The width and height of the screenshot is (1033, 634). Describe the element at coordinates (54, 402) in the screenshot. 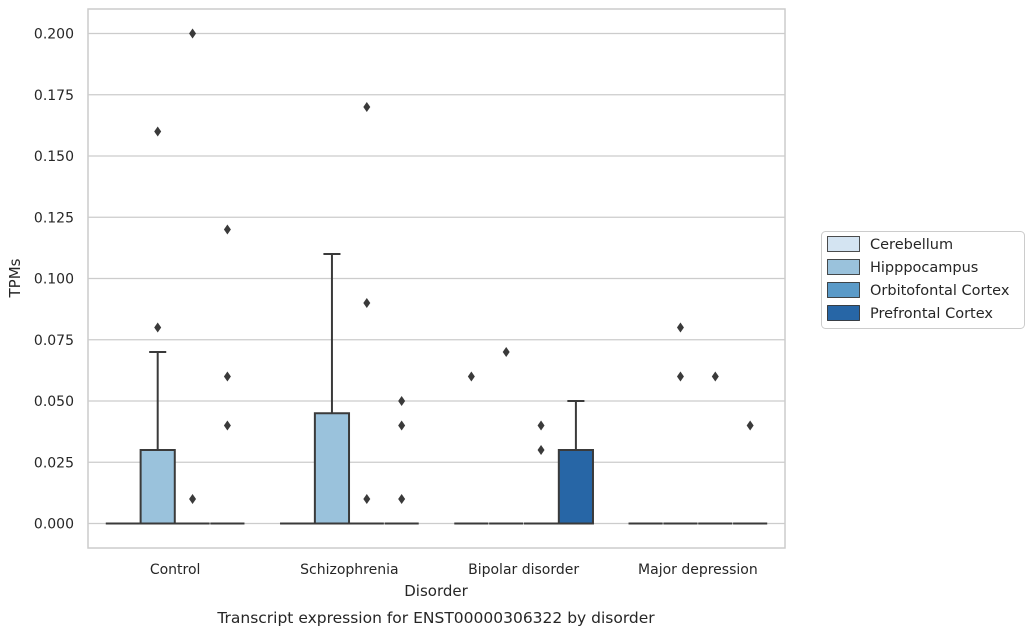

I see `y-tick-label: 0.050` at that location.